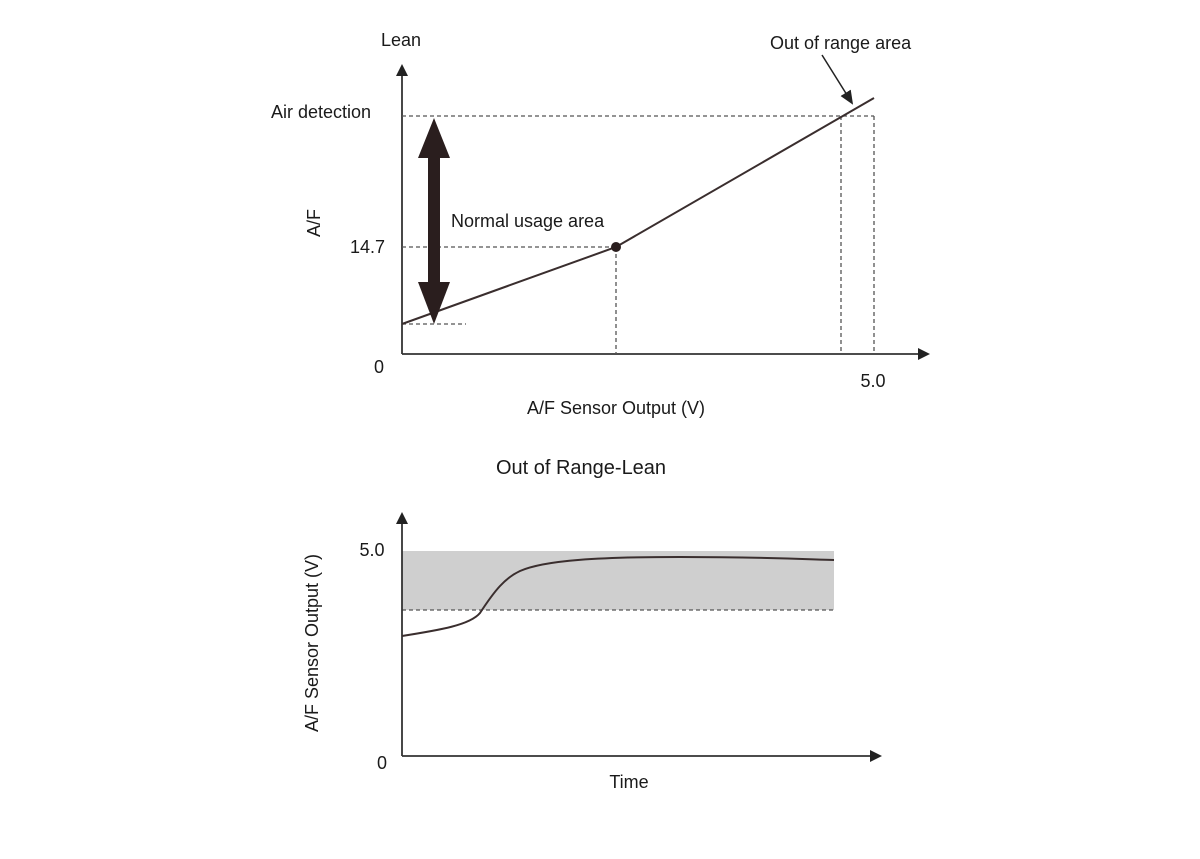 The height and width of the screenshot is (859, 1200). I want to click on top-origin-label: 0, so click(379, 367).